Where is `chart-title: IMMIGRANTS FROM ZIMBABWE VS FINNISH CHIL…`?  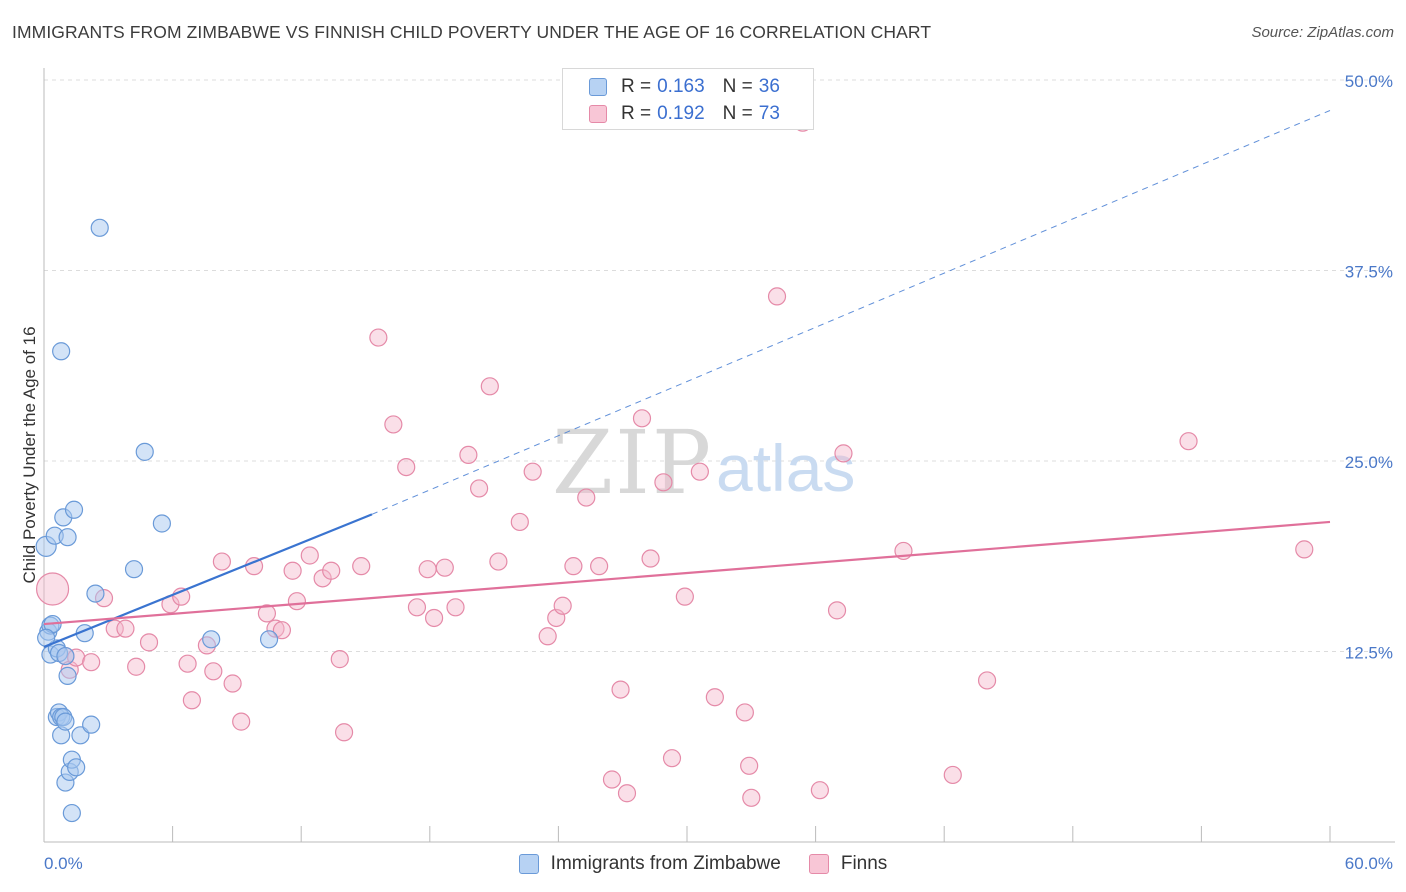 chart-title: IMMIGRANTS FROM ZIMBABWE VS FINNISH CHIL… is located at coordinates (472, 32).